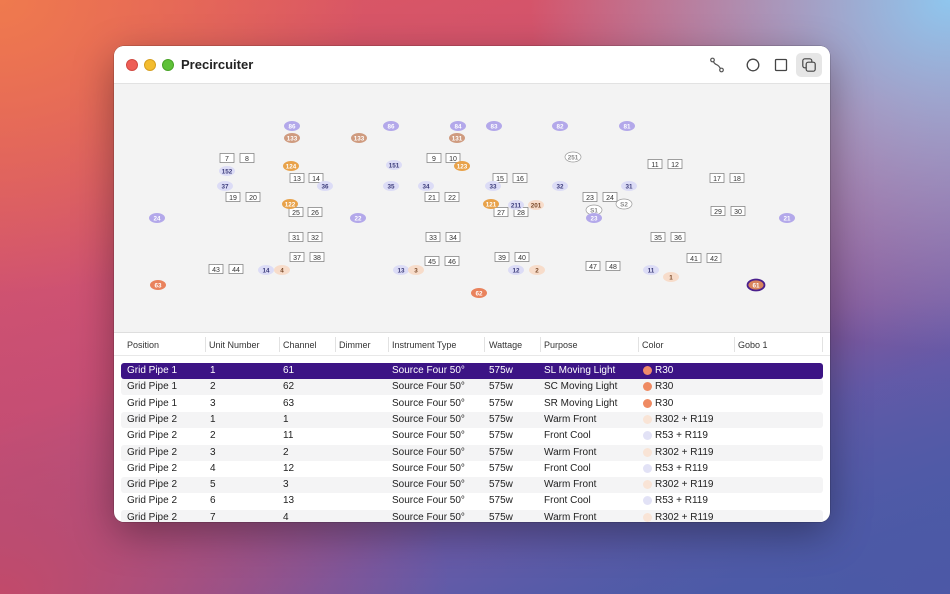 Image resolution: width=950 pixels, height=594 pixels. Describe the element at coordinates (247, 158) in the screenshot. I see `unit-number-box: 8` at that location.